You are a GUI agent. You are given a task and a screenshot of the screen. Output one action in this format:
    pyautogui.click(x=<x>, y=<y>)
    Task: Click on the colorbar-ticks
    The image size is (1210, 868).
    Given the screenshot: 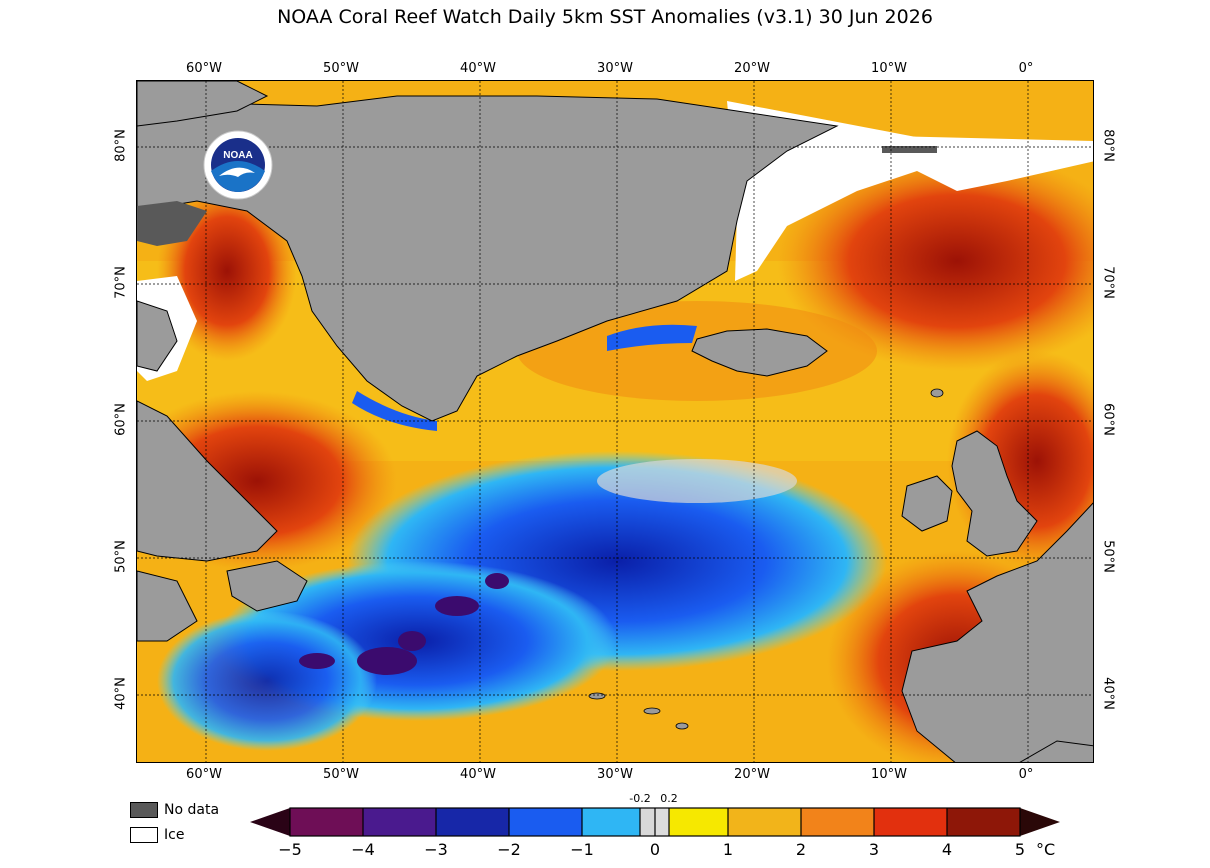 What is the action you would take?
    pyautogui.click(x=655, y=822)
    